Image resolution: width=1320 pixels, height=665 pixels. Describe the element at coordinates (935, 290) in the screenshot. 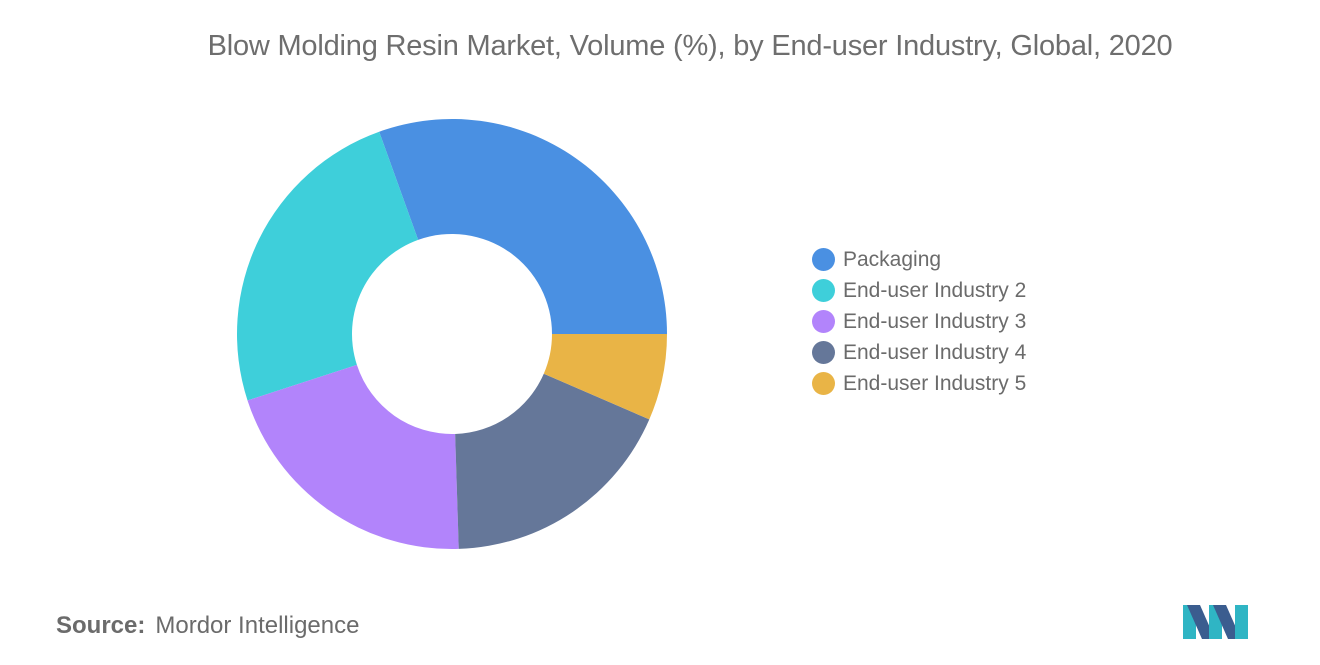

I see `legend-label: End-user Industry 2` at that location.